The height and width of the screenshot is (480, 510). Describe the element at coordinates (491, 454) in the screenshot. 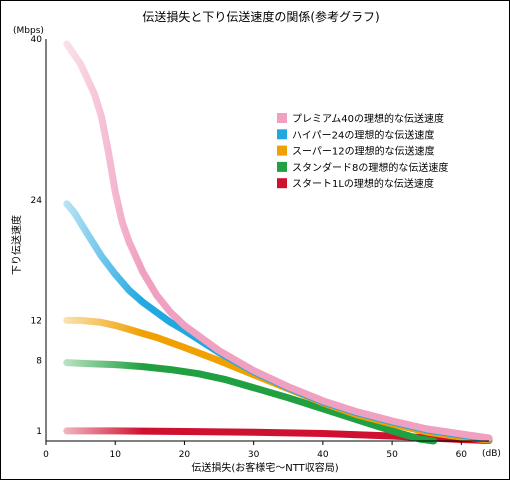

I see `x-unit-label: (dB)` at that location.